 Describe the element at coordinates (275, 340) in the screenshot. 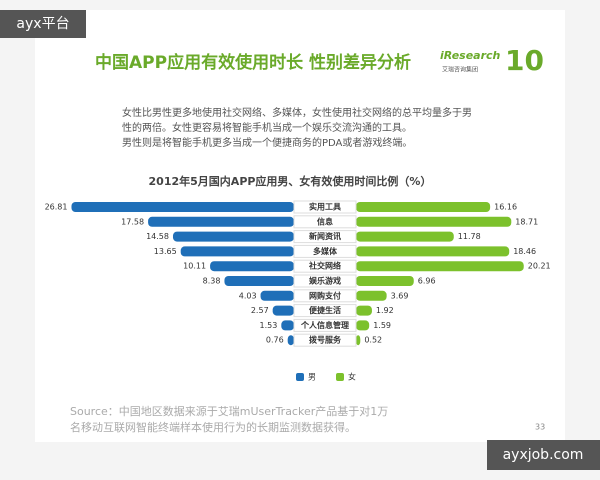

I see `value-label: 0.76` at that location.